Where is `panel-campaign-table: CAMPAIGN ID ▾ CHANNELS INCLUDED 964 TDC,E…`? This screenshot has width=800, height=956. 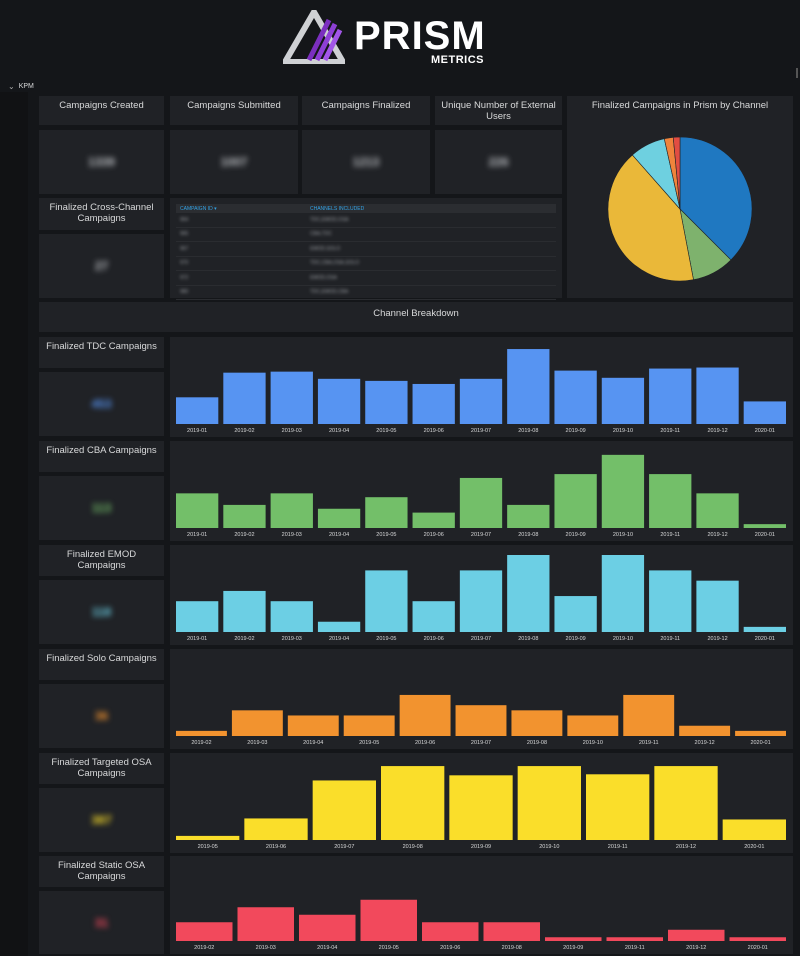 panel-campaign-table: CAMPAIGN ID ▾ CHANNELS INCLUDED 964 TDC,E… is located at coordinates (366, 249).